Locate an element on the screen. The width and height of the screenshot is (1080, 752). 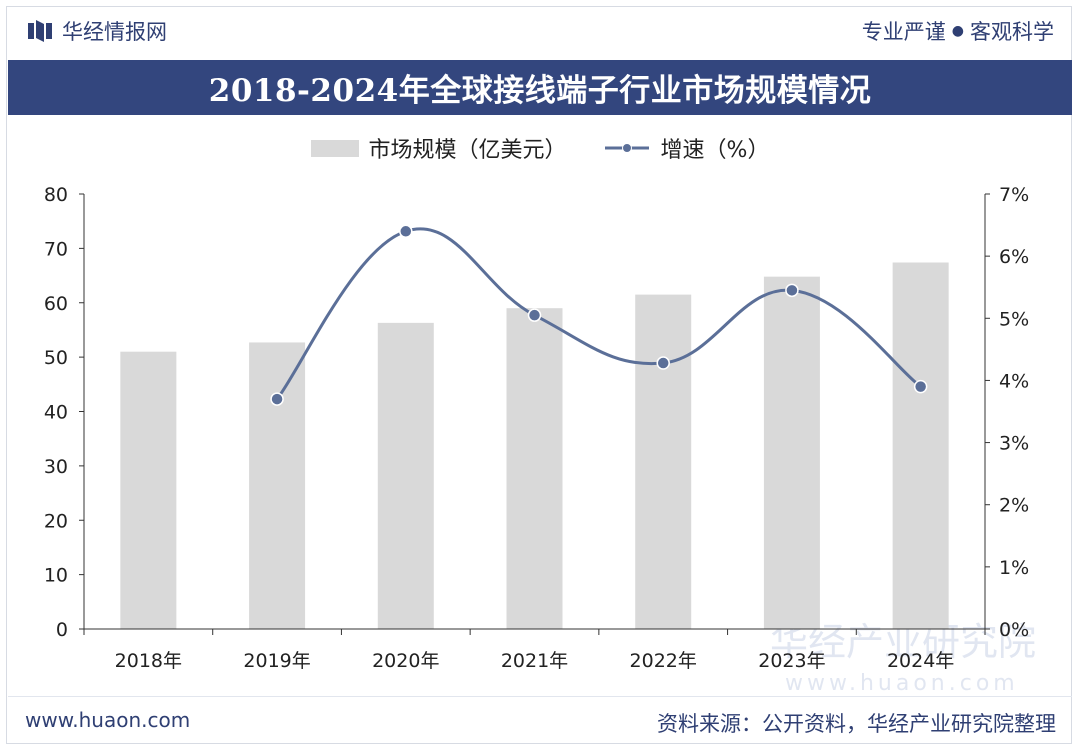
slogan-right: 客观科学 is located at coordinates (1012, 32).